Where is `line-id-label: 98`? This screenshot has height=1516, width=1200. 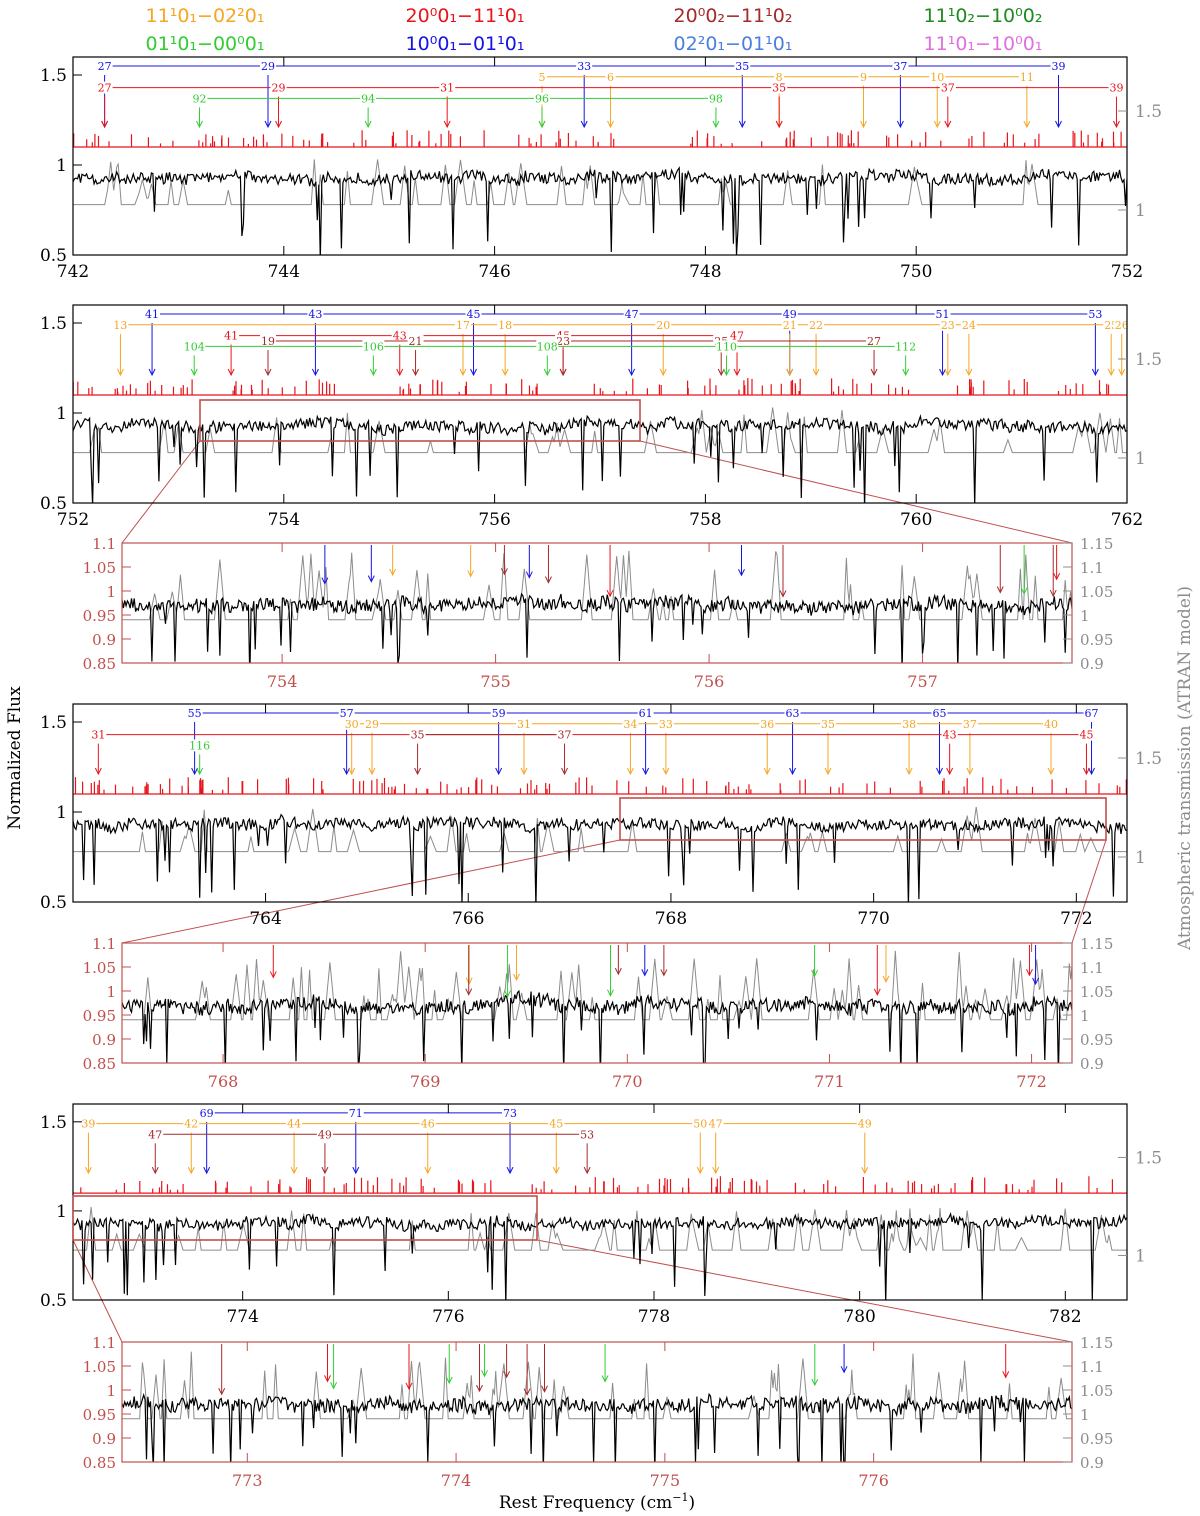
line-id-label: 98 is located at coordinates (716, 98).